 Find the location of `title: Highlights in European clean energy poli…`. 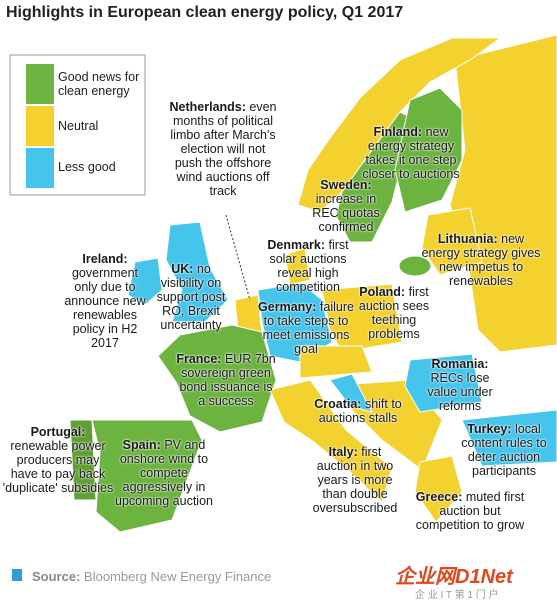

title: Highlights in European clean energy poli… is located at coordinates (205, 12).